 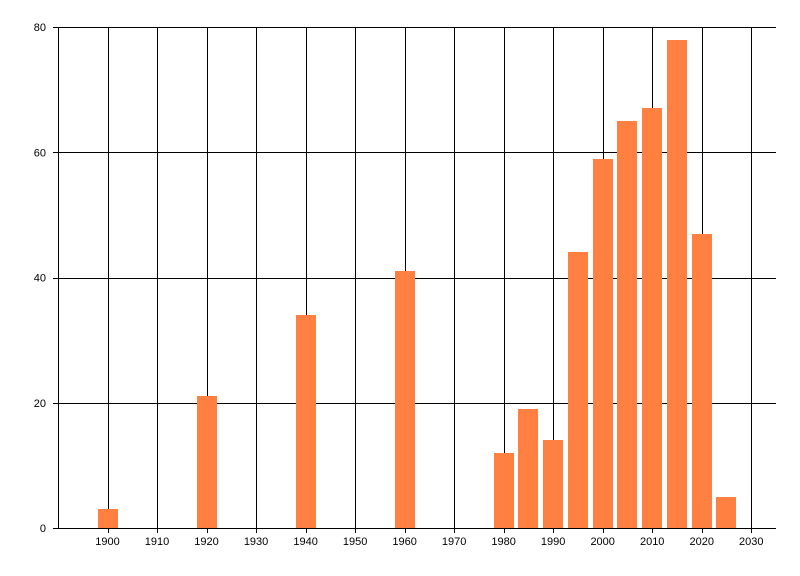 I want to click on x-tick-label: 1920, so click(x=206, y=542).